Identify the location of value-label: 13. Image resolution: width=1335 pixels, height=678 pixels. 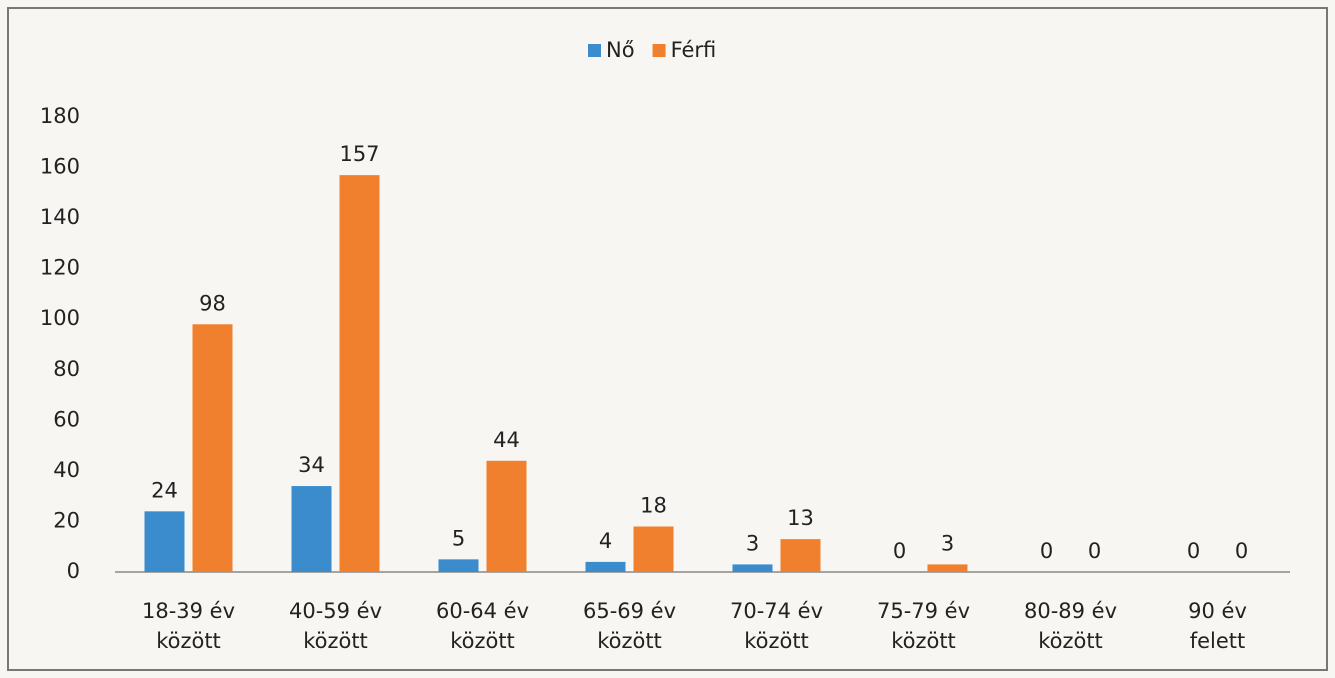
(800, 518).